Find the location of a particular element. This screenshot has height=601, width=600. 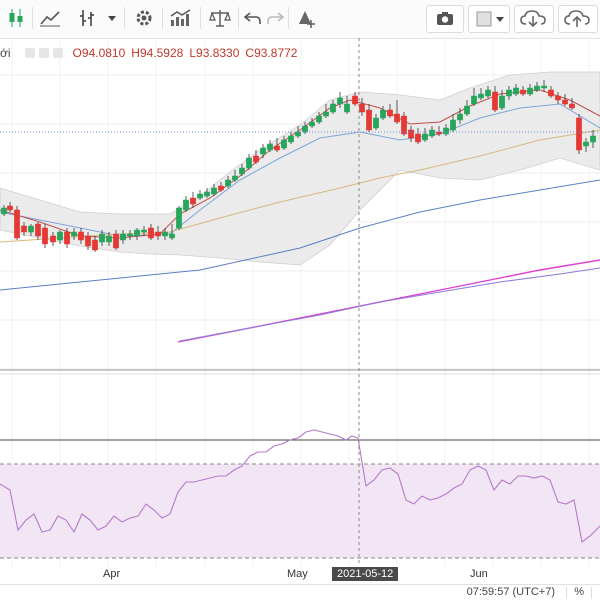

color-picker is located at coordinates (489, 19).